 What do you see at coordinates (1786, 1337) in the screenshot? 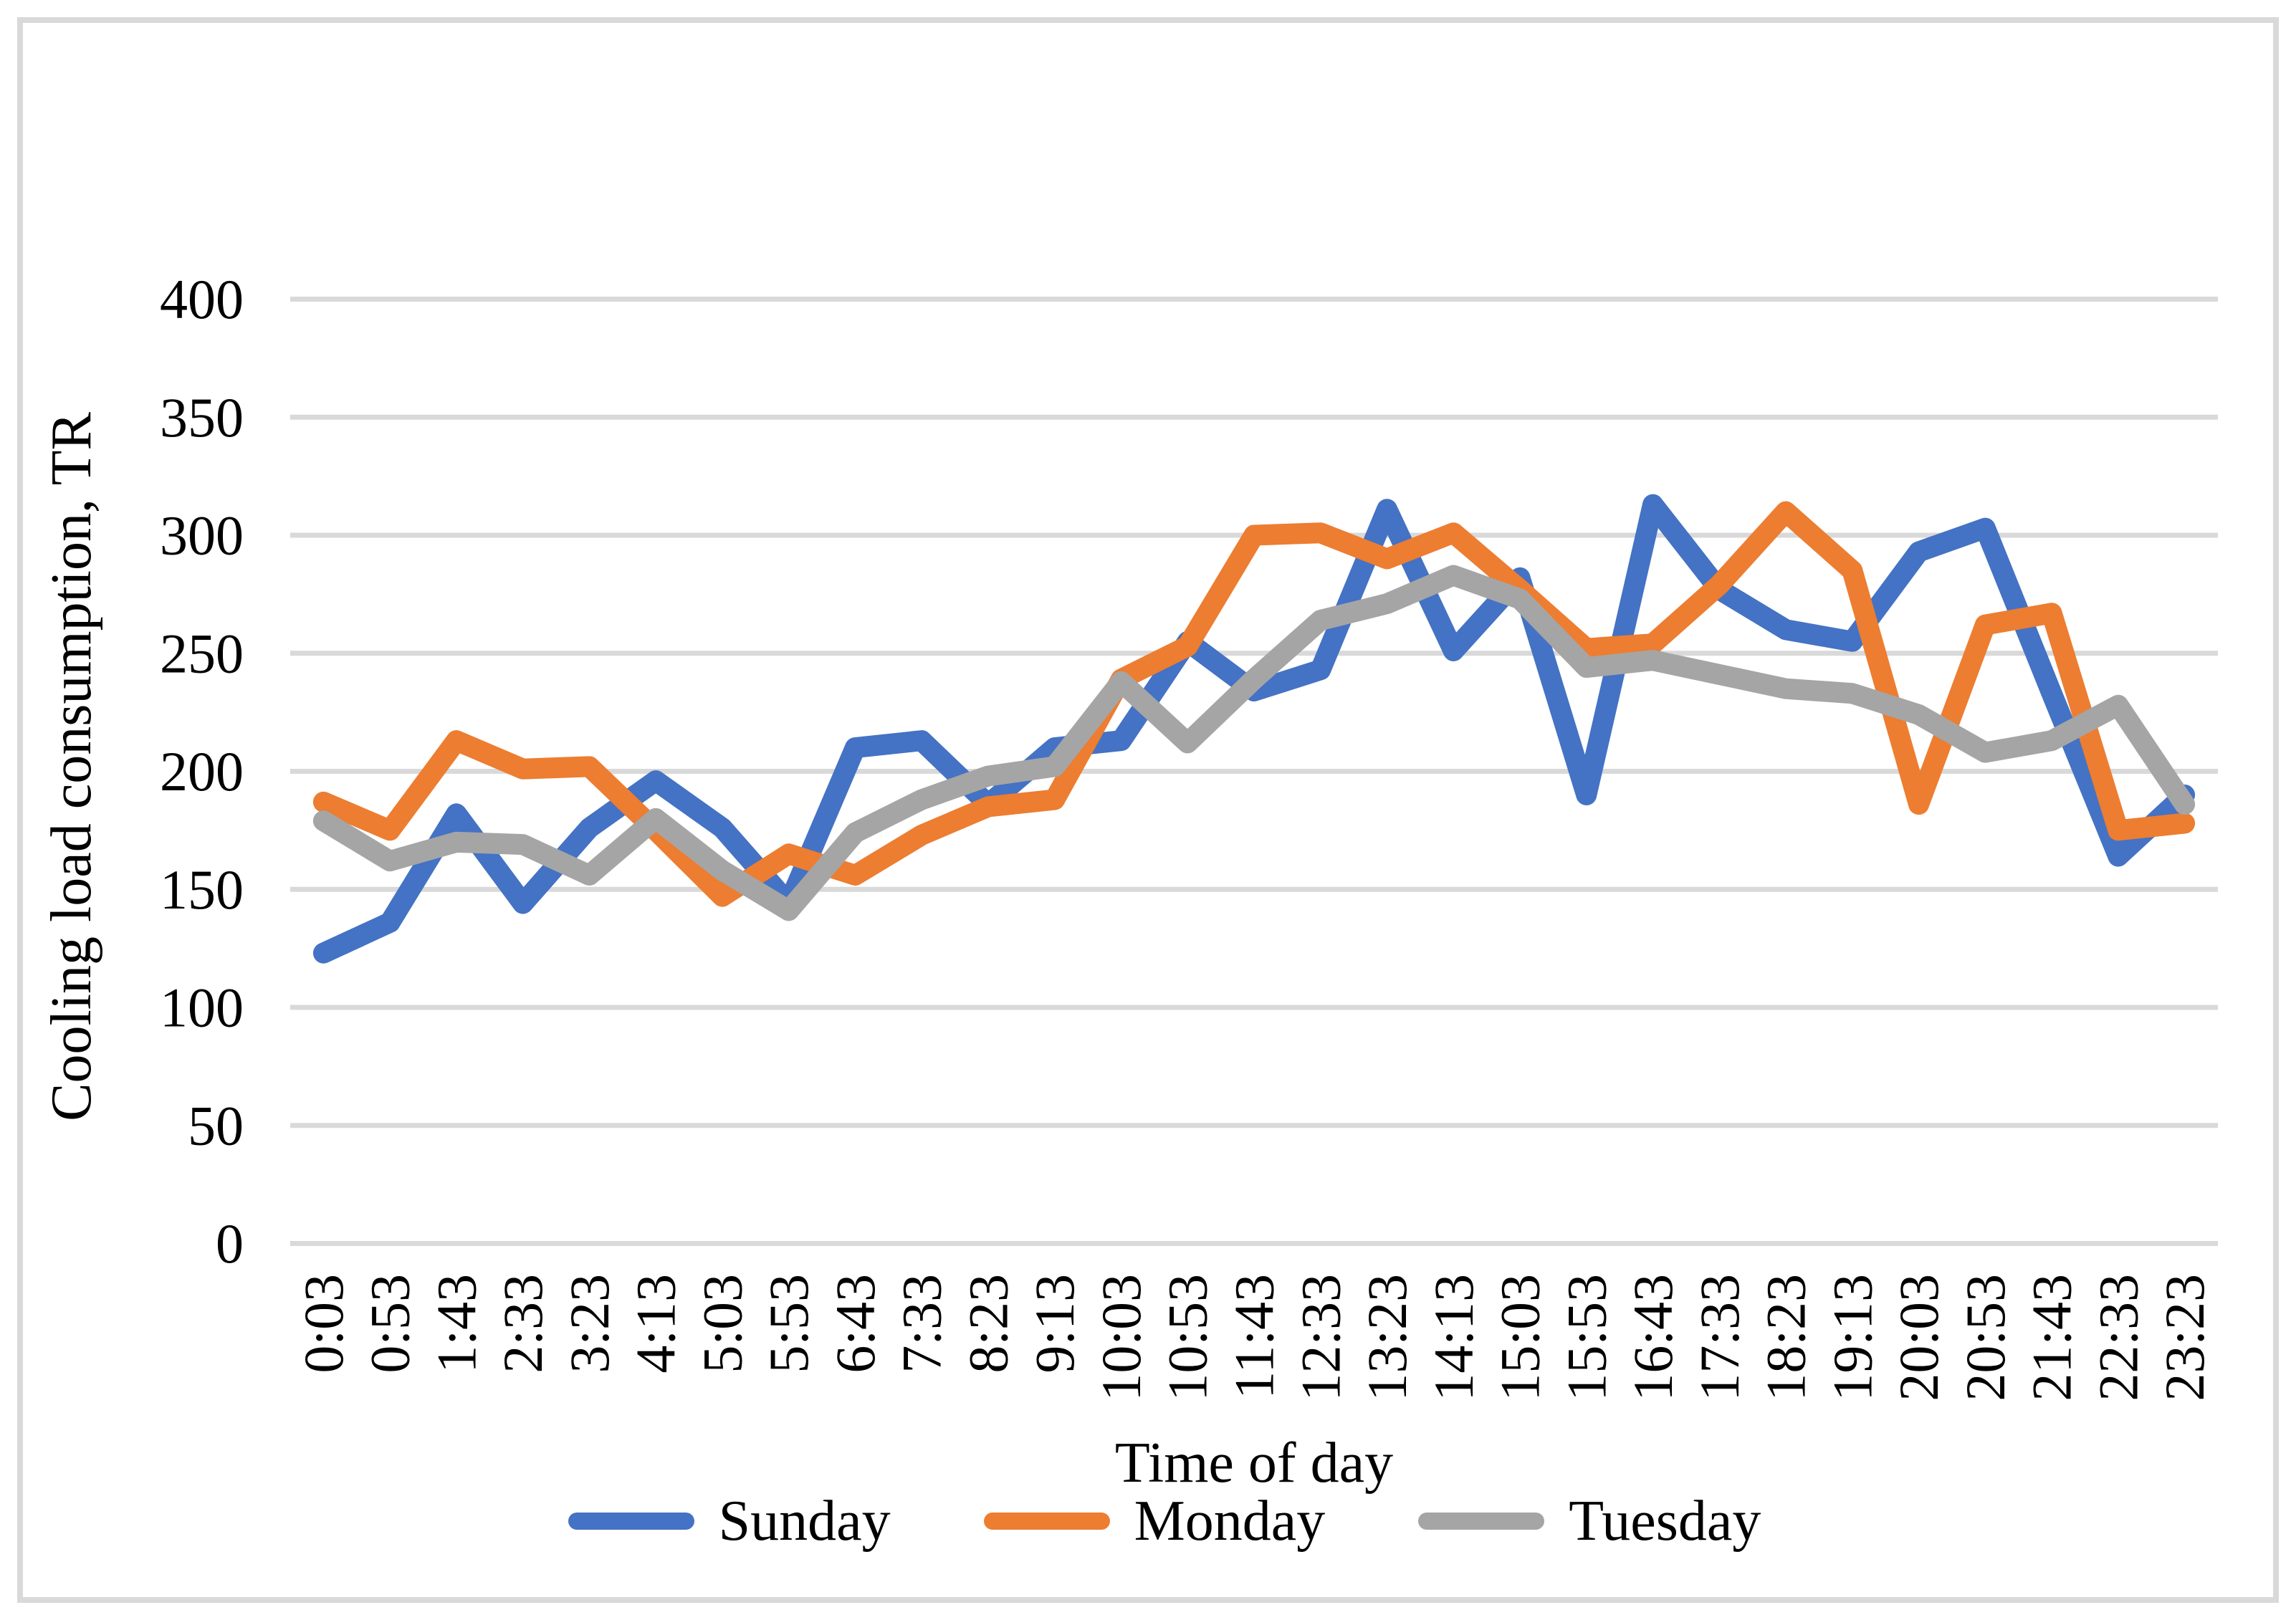
I see `x-tick-label: 18:23` at bounding box center [1786, 1337].